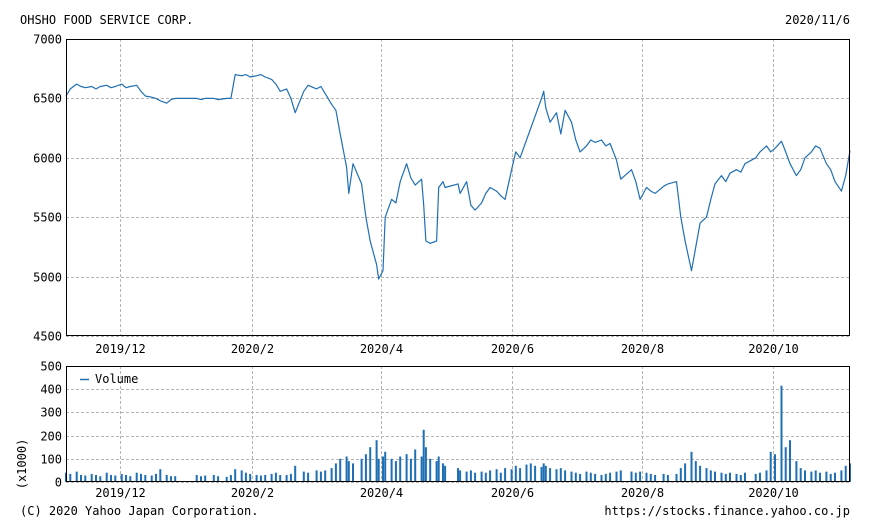  Describe the element at coordinates (120, 349) in the screenshot. I see `price-x-tick-label: 2019/12` at that location.